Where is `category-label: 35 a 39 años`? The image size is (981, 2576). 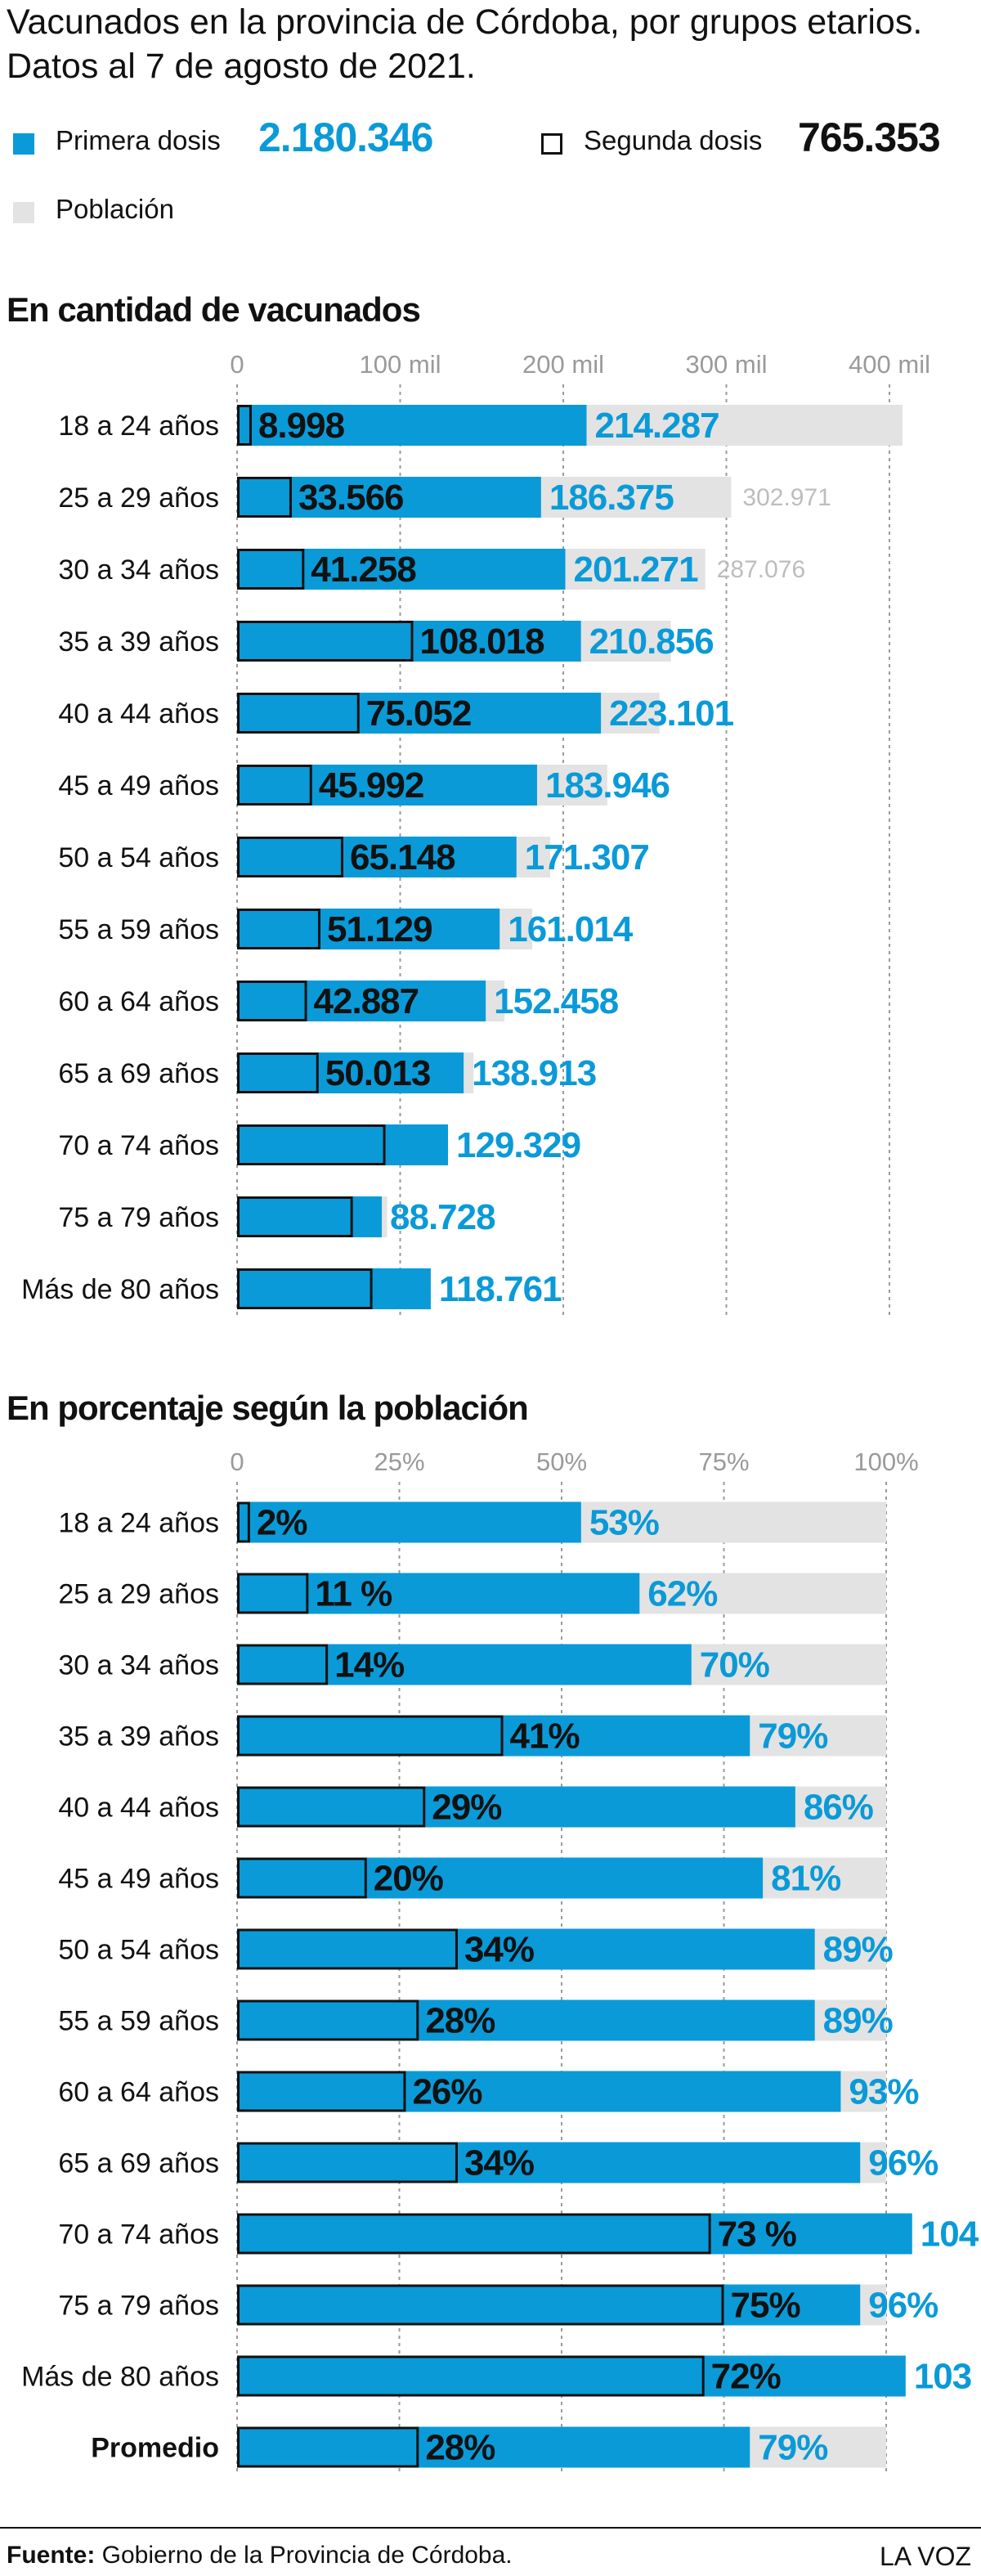
category-label: 35 a 39 años is located at coordinates (138, 642).